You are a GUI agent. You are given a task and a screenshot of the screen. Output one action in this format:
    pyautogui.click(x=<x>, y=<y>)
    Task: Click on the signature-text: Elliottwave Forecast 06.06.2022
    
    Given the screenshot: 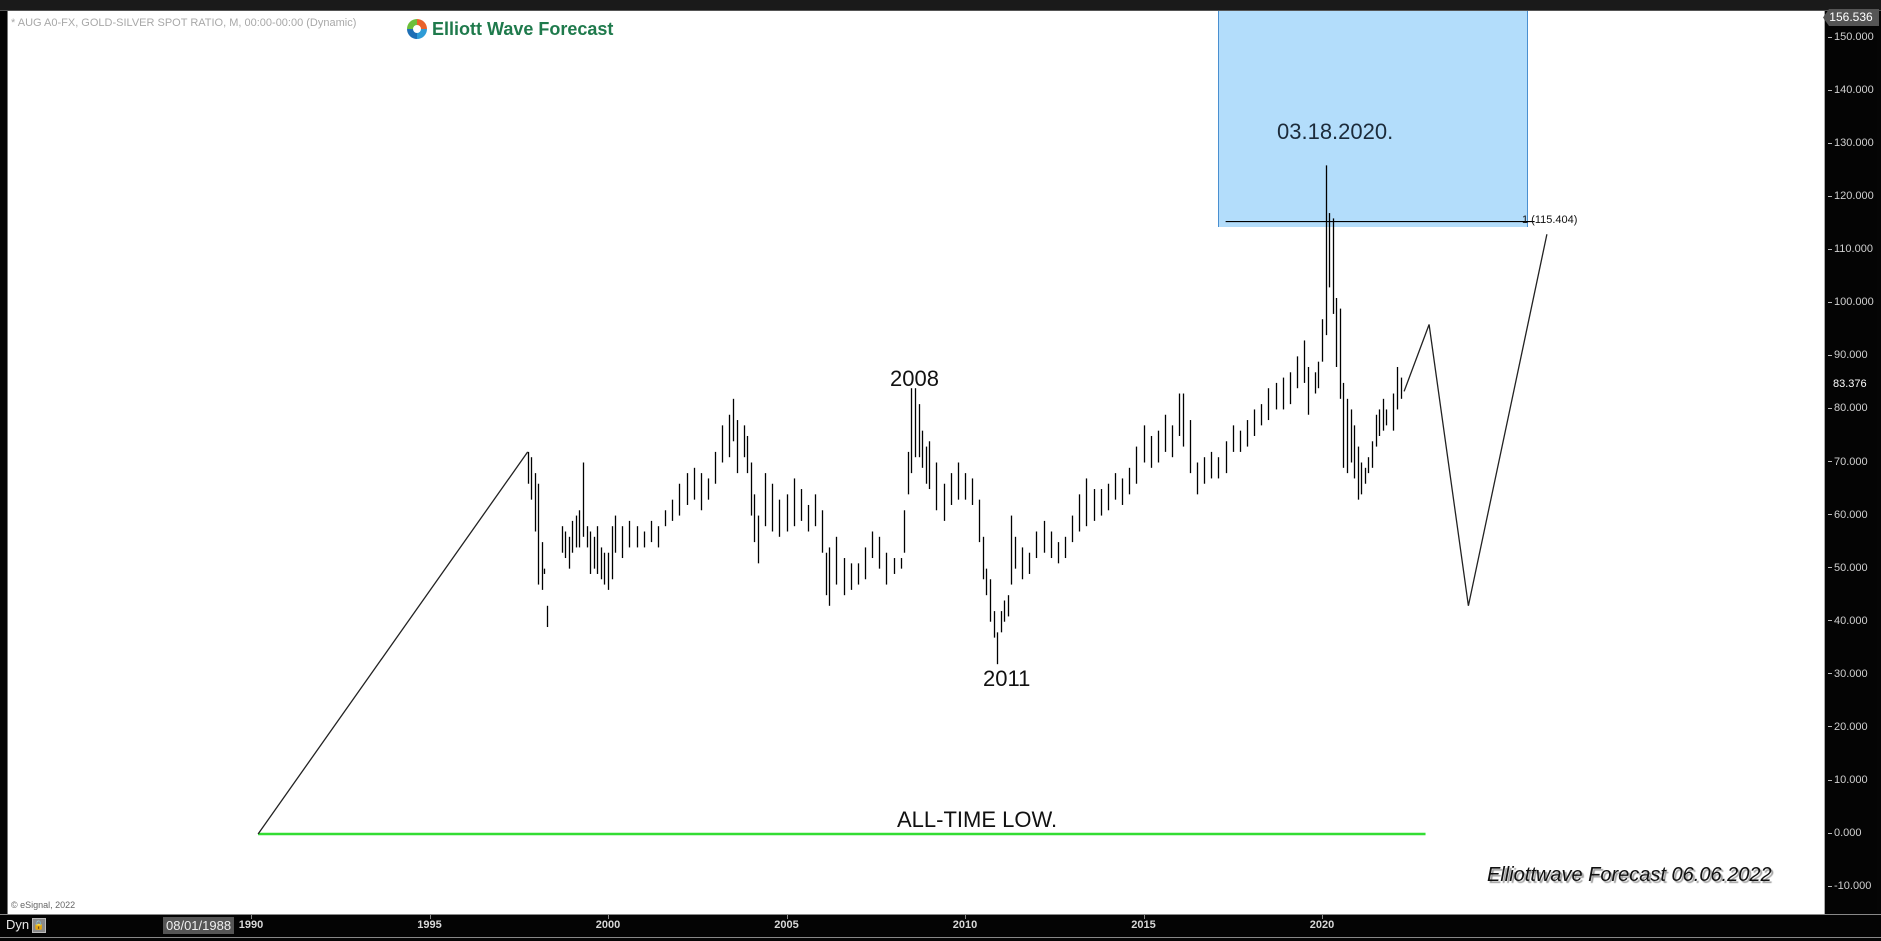 What is the action you would take?
    pyautogui.click(x=1629, y=875)
    